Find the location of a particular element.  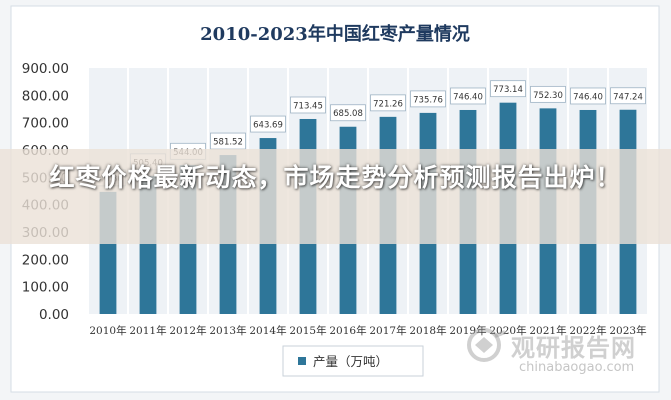

data-label: 747.24 is located at coordinates (628, 97).